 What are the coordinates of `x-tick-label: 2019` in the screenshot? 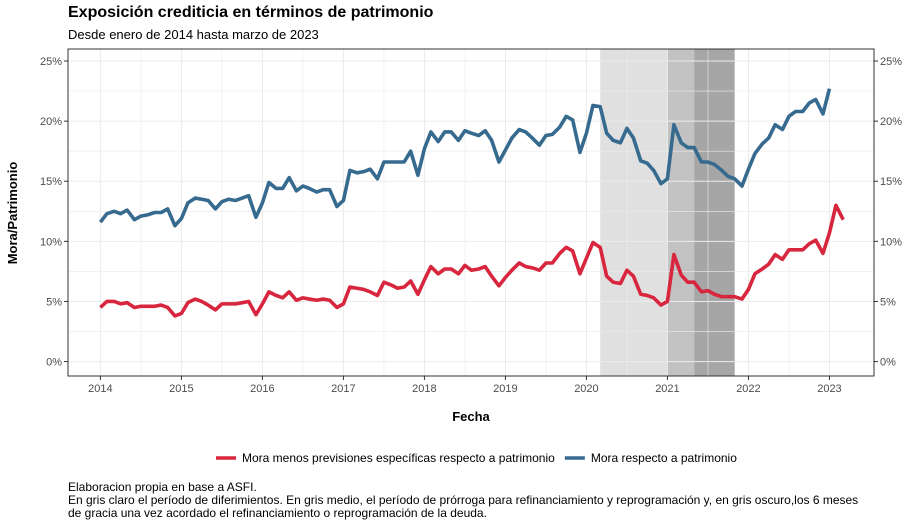 It's located at (505, 389).